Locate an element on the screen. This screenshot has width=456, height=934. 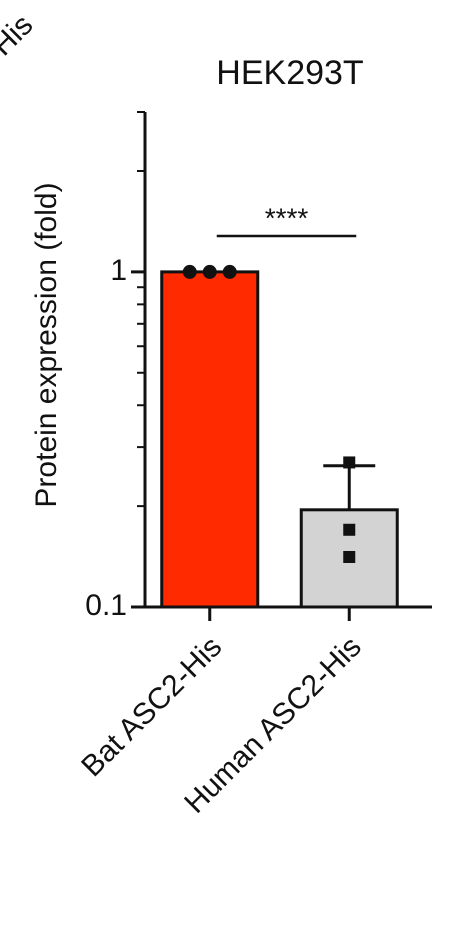
bar is located at coordinates (210, 439).